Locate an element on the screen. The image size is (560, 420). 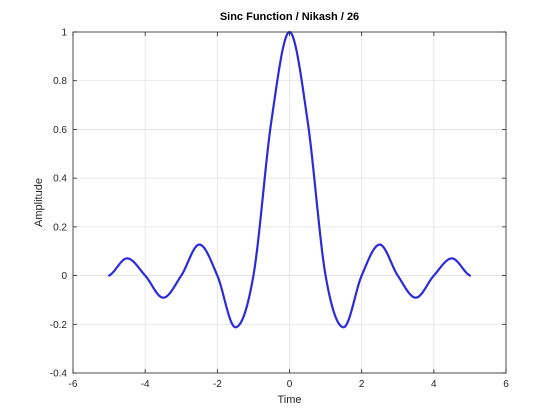
y-tick-label: 1 is located at coordinates (64, 33).